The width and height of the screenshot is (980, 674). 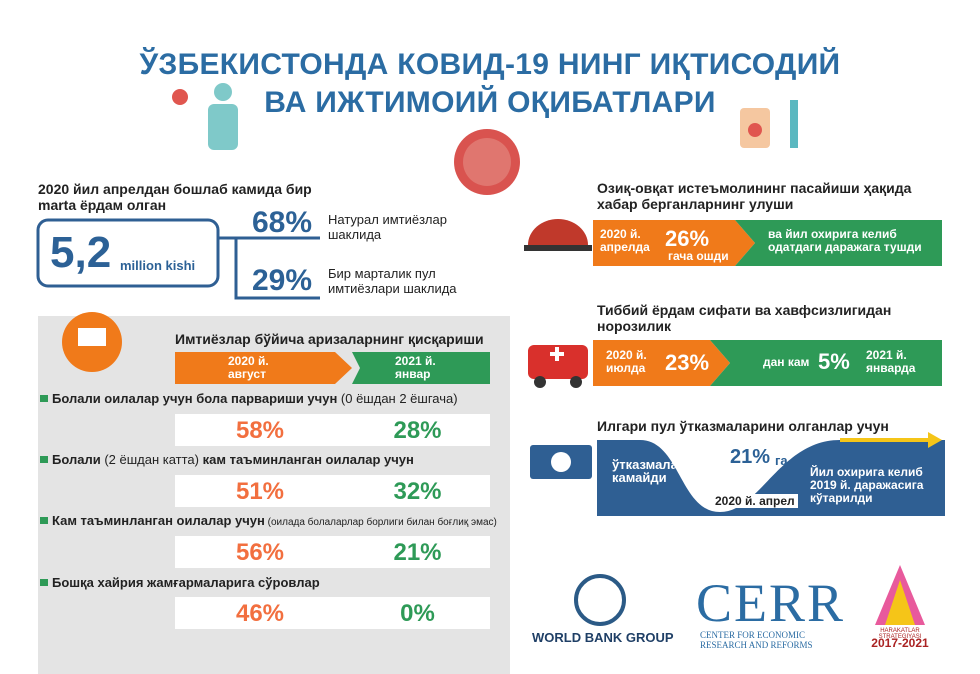 I want to click on health-value: 23%, so click(x=687, y=362).